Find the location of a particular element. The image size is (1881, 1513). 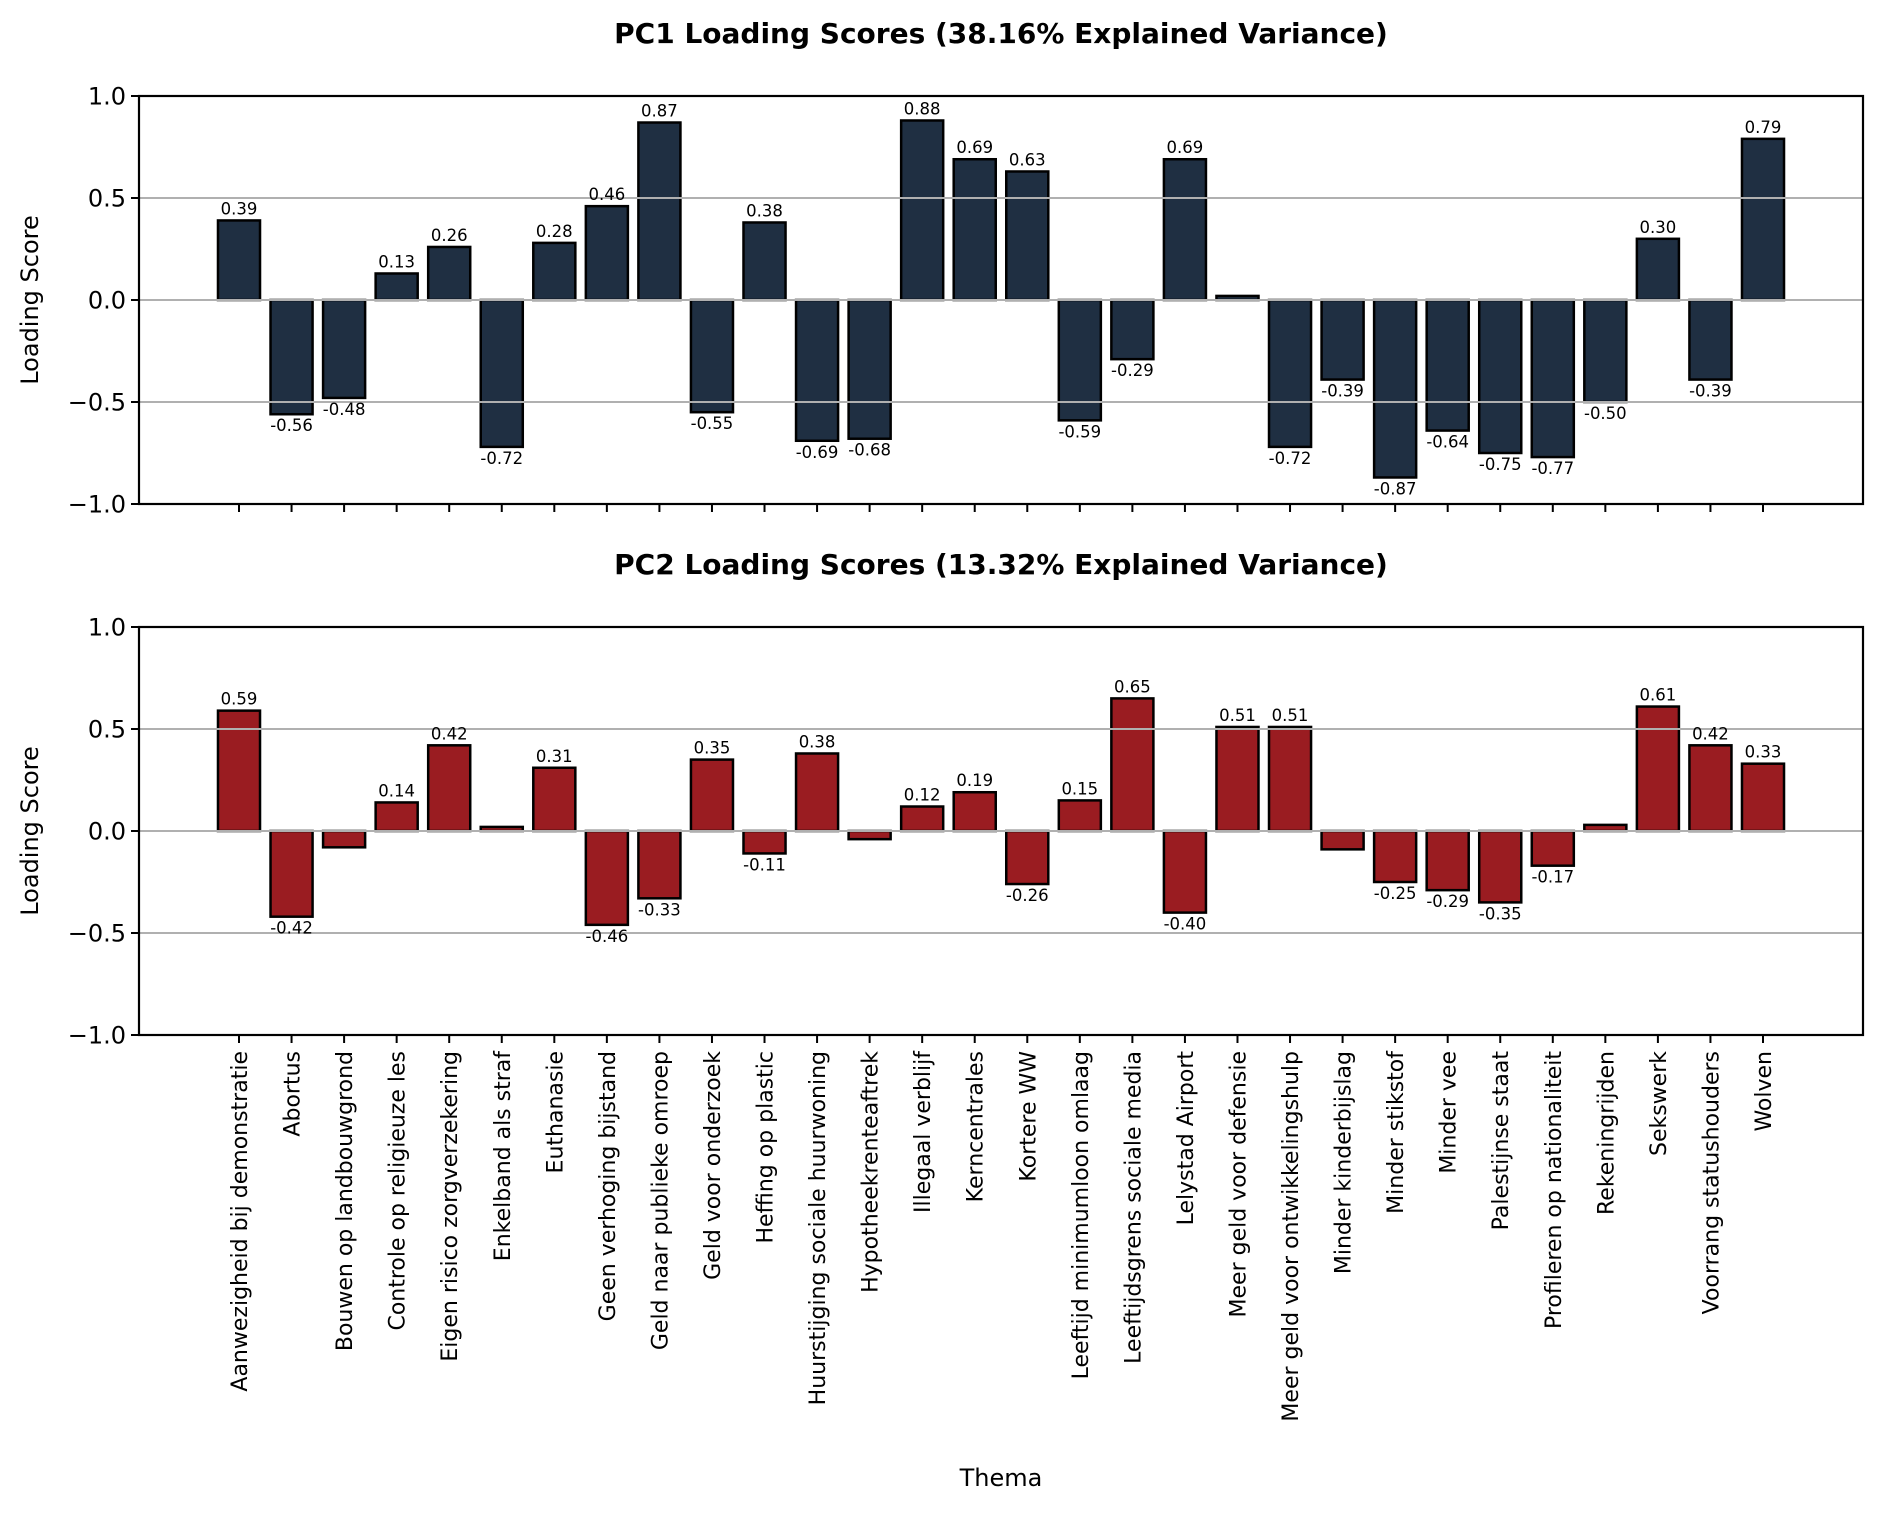

y-tick-label: −0.5 is located at coordinates (97, 403).